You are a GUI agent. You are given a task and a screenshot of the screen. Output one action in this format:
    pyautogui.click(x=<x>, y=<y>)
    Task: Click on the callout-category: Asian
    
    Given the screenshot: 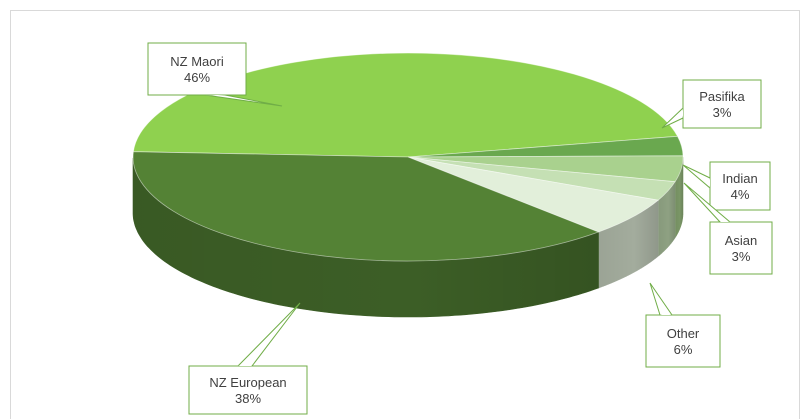 What is the action you would take?
    pyautogui.click(x=741, y=240)
    